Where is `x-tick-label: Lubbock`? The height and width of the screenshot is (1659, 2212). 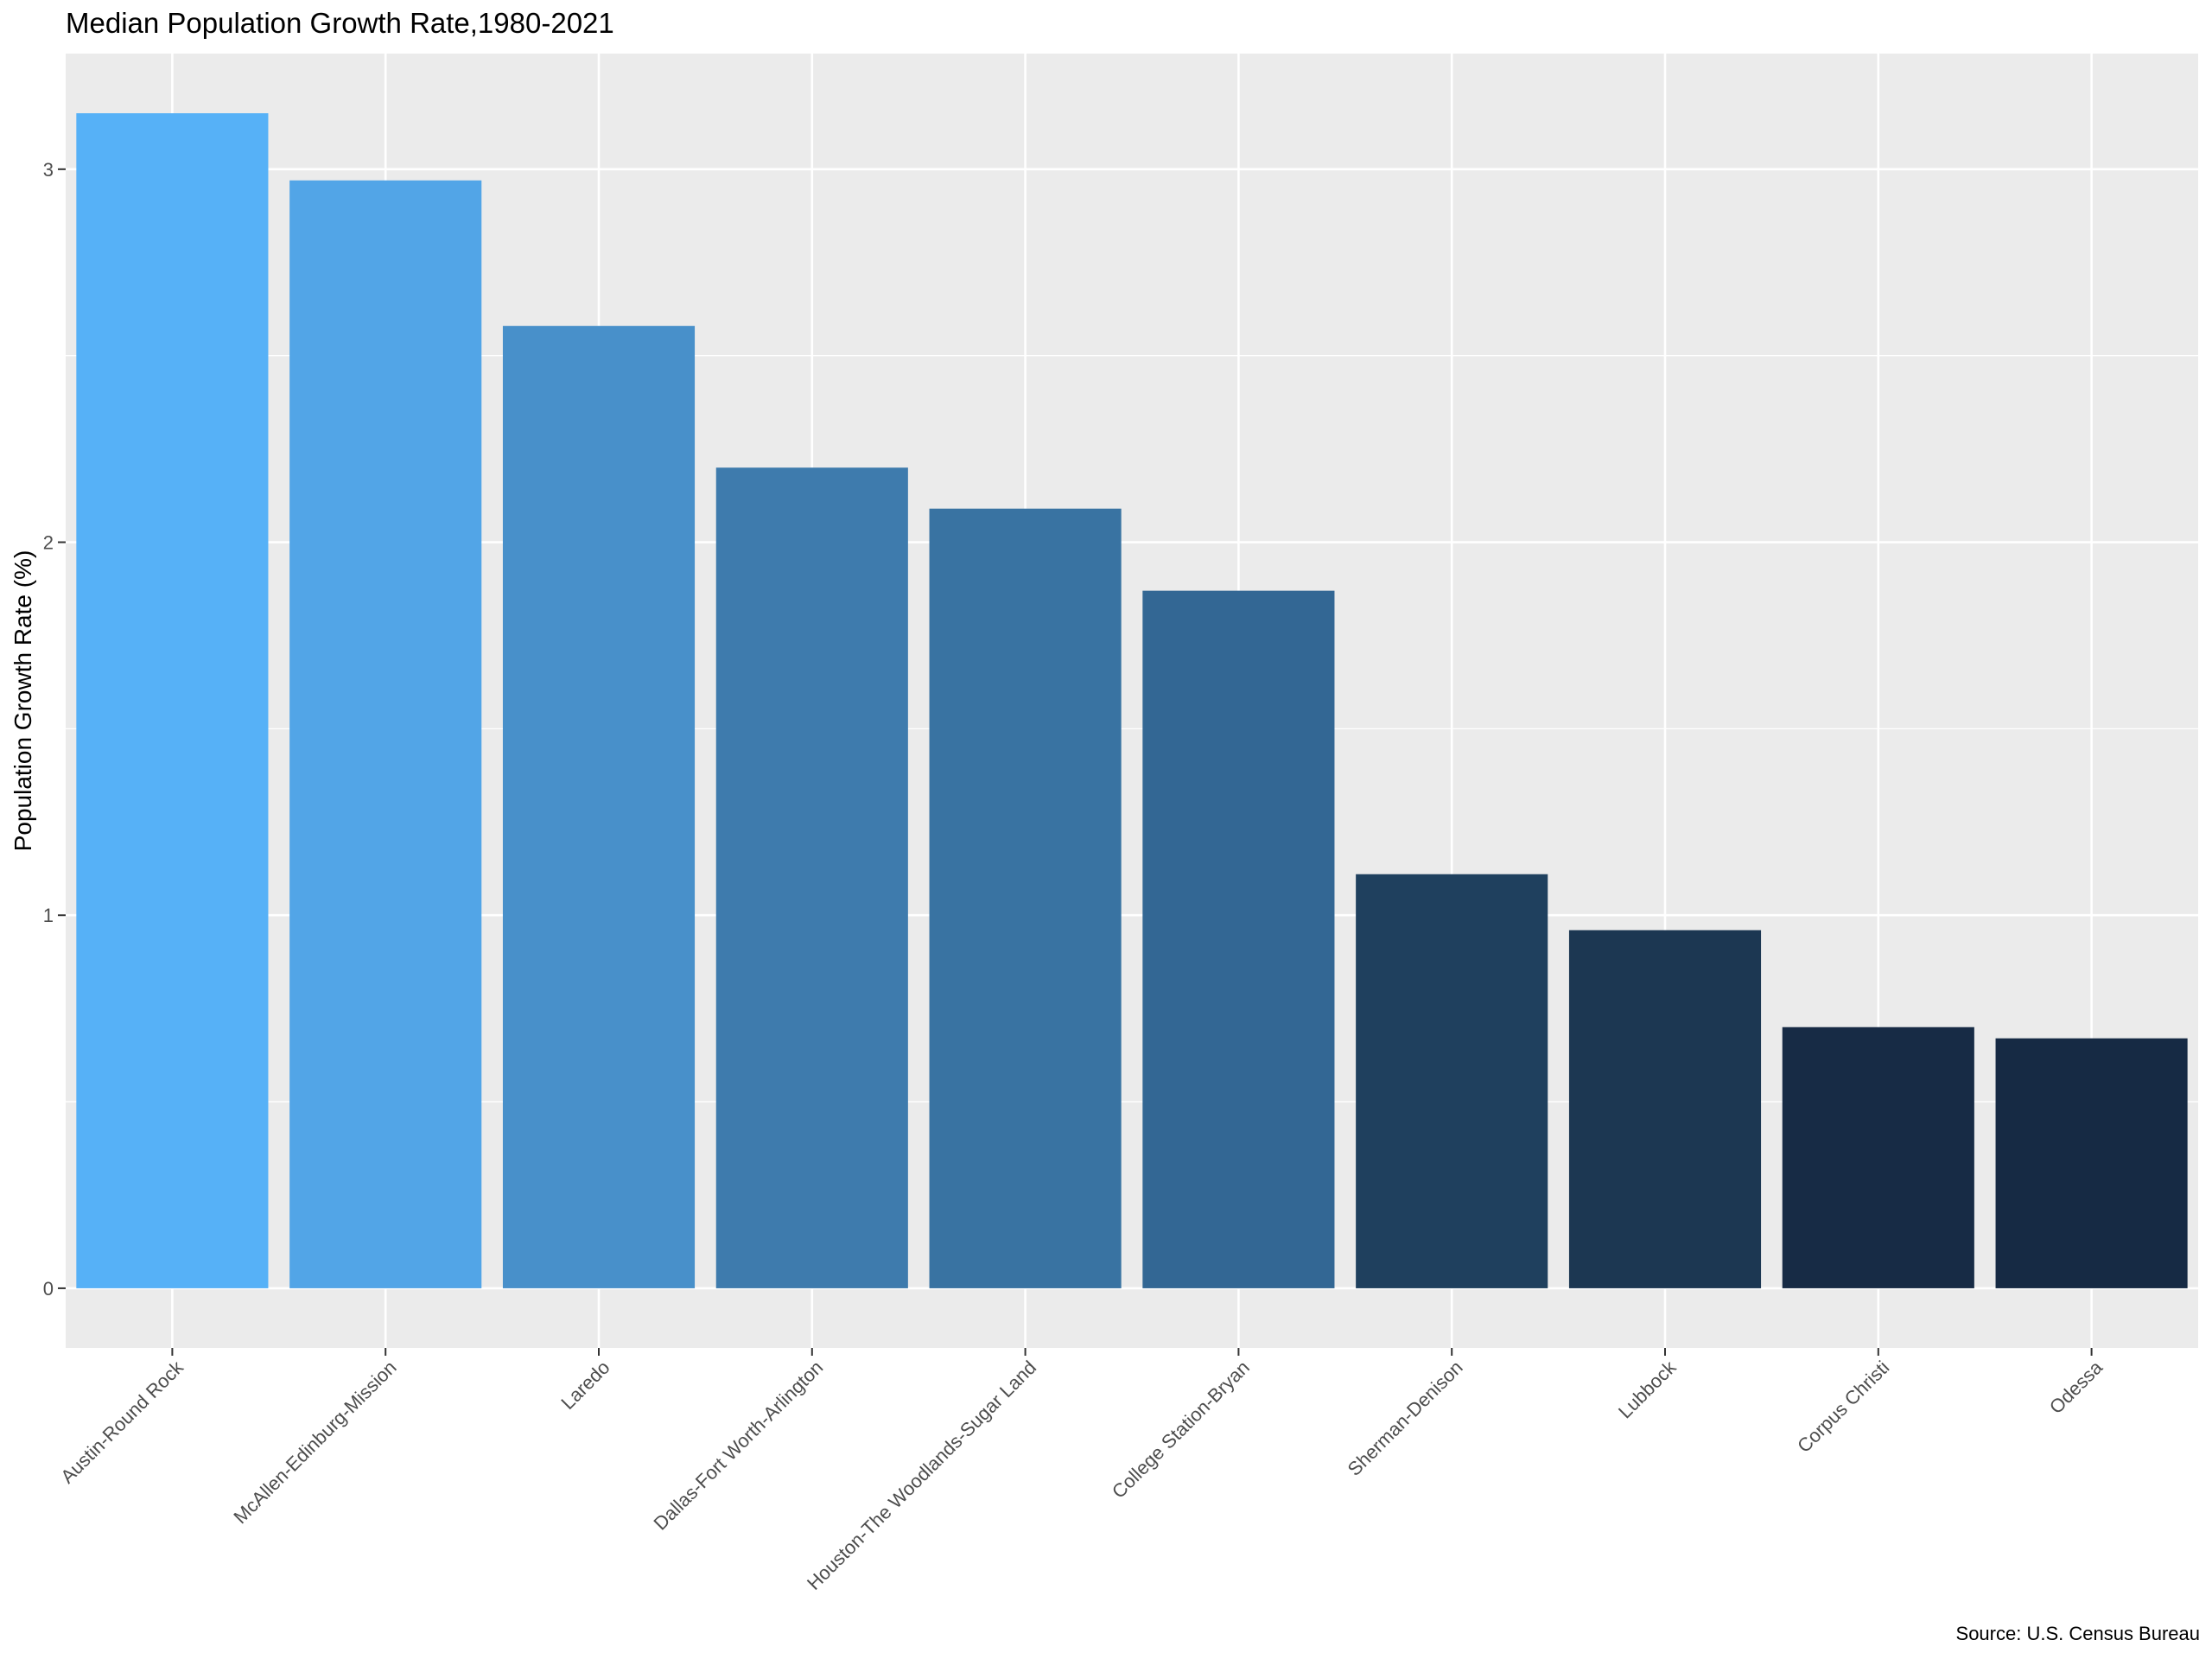
x-tick-label: Lubbock is located at coordinates (1647, 1389).